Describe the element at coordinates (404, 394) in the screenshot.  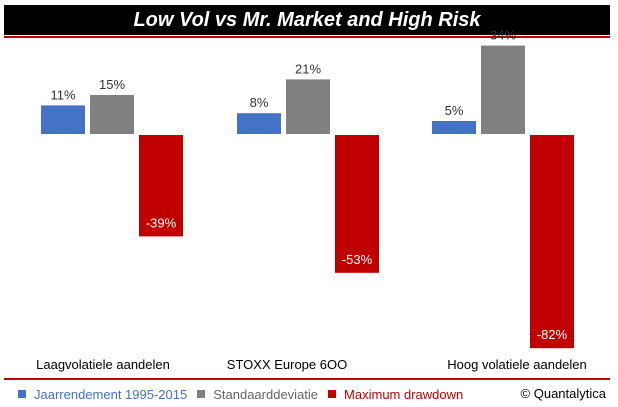
I see `legend-label-drawdown: Maximum drawdown` at that location.